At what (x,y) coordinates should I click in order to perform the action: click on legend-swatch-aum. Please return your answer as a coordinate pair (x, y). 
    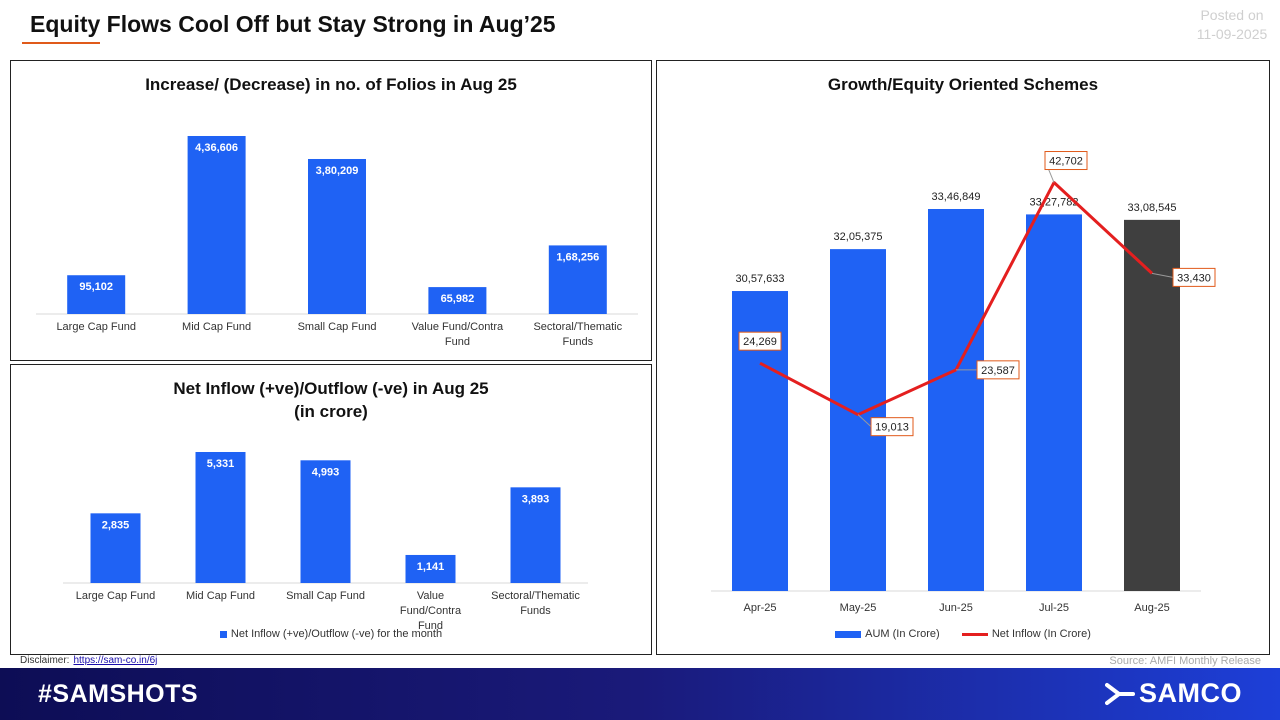
    Looking at the image, I should click on (848, 634).